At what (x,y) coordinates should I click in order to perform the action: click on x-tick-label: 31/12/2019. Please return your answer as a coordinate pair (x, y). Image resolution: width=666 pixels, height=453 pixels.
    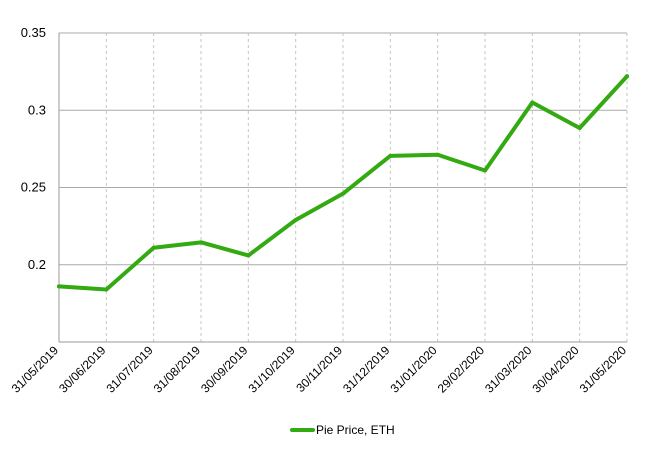
    Looking at the image, I should click on (366, 369).